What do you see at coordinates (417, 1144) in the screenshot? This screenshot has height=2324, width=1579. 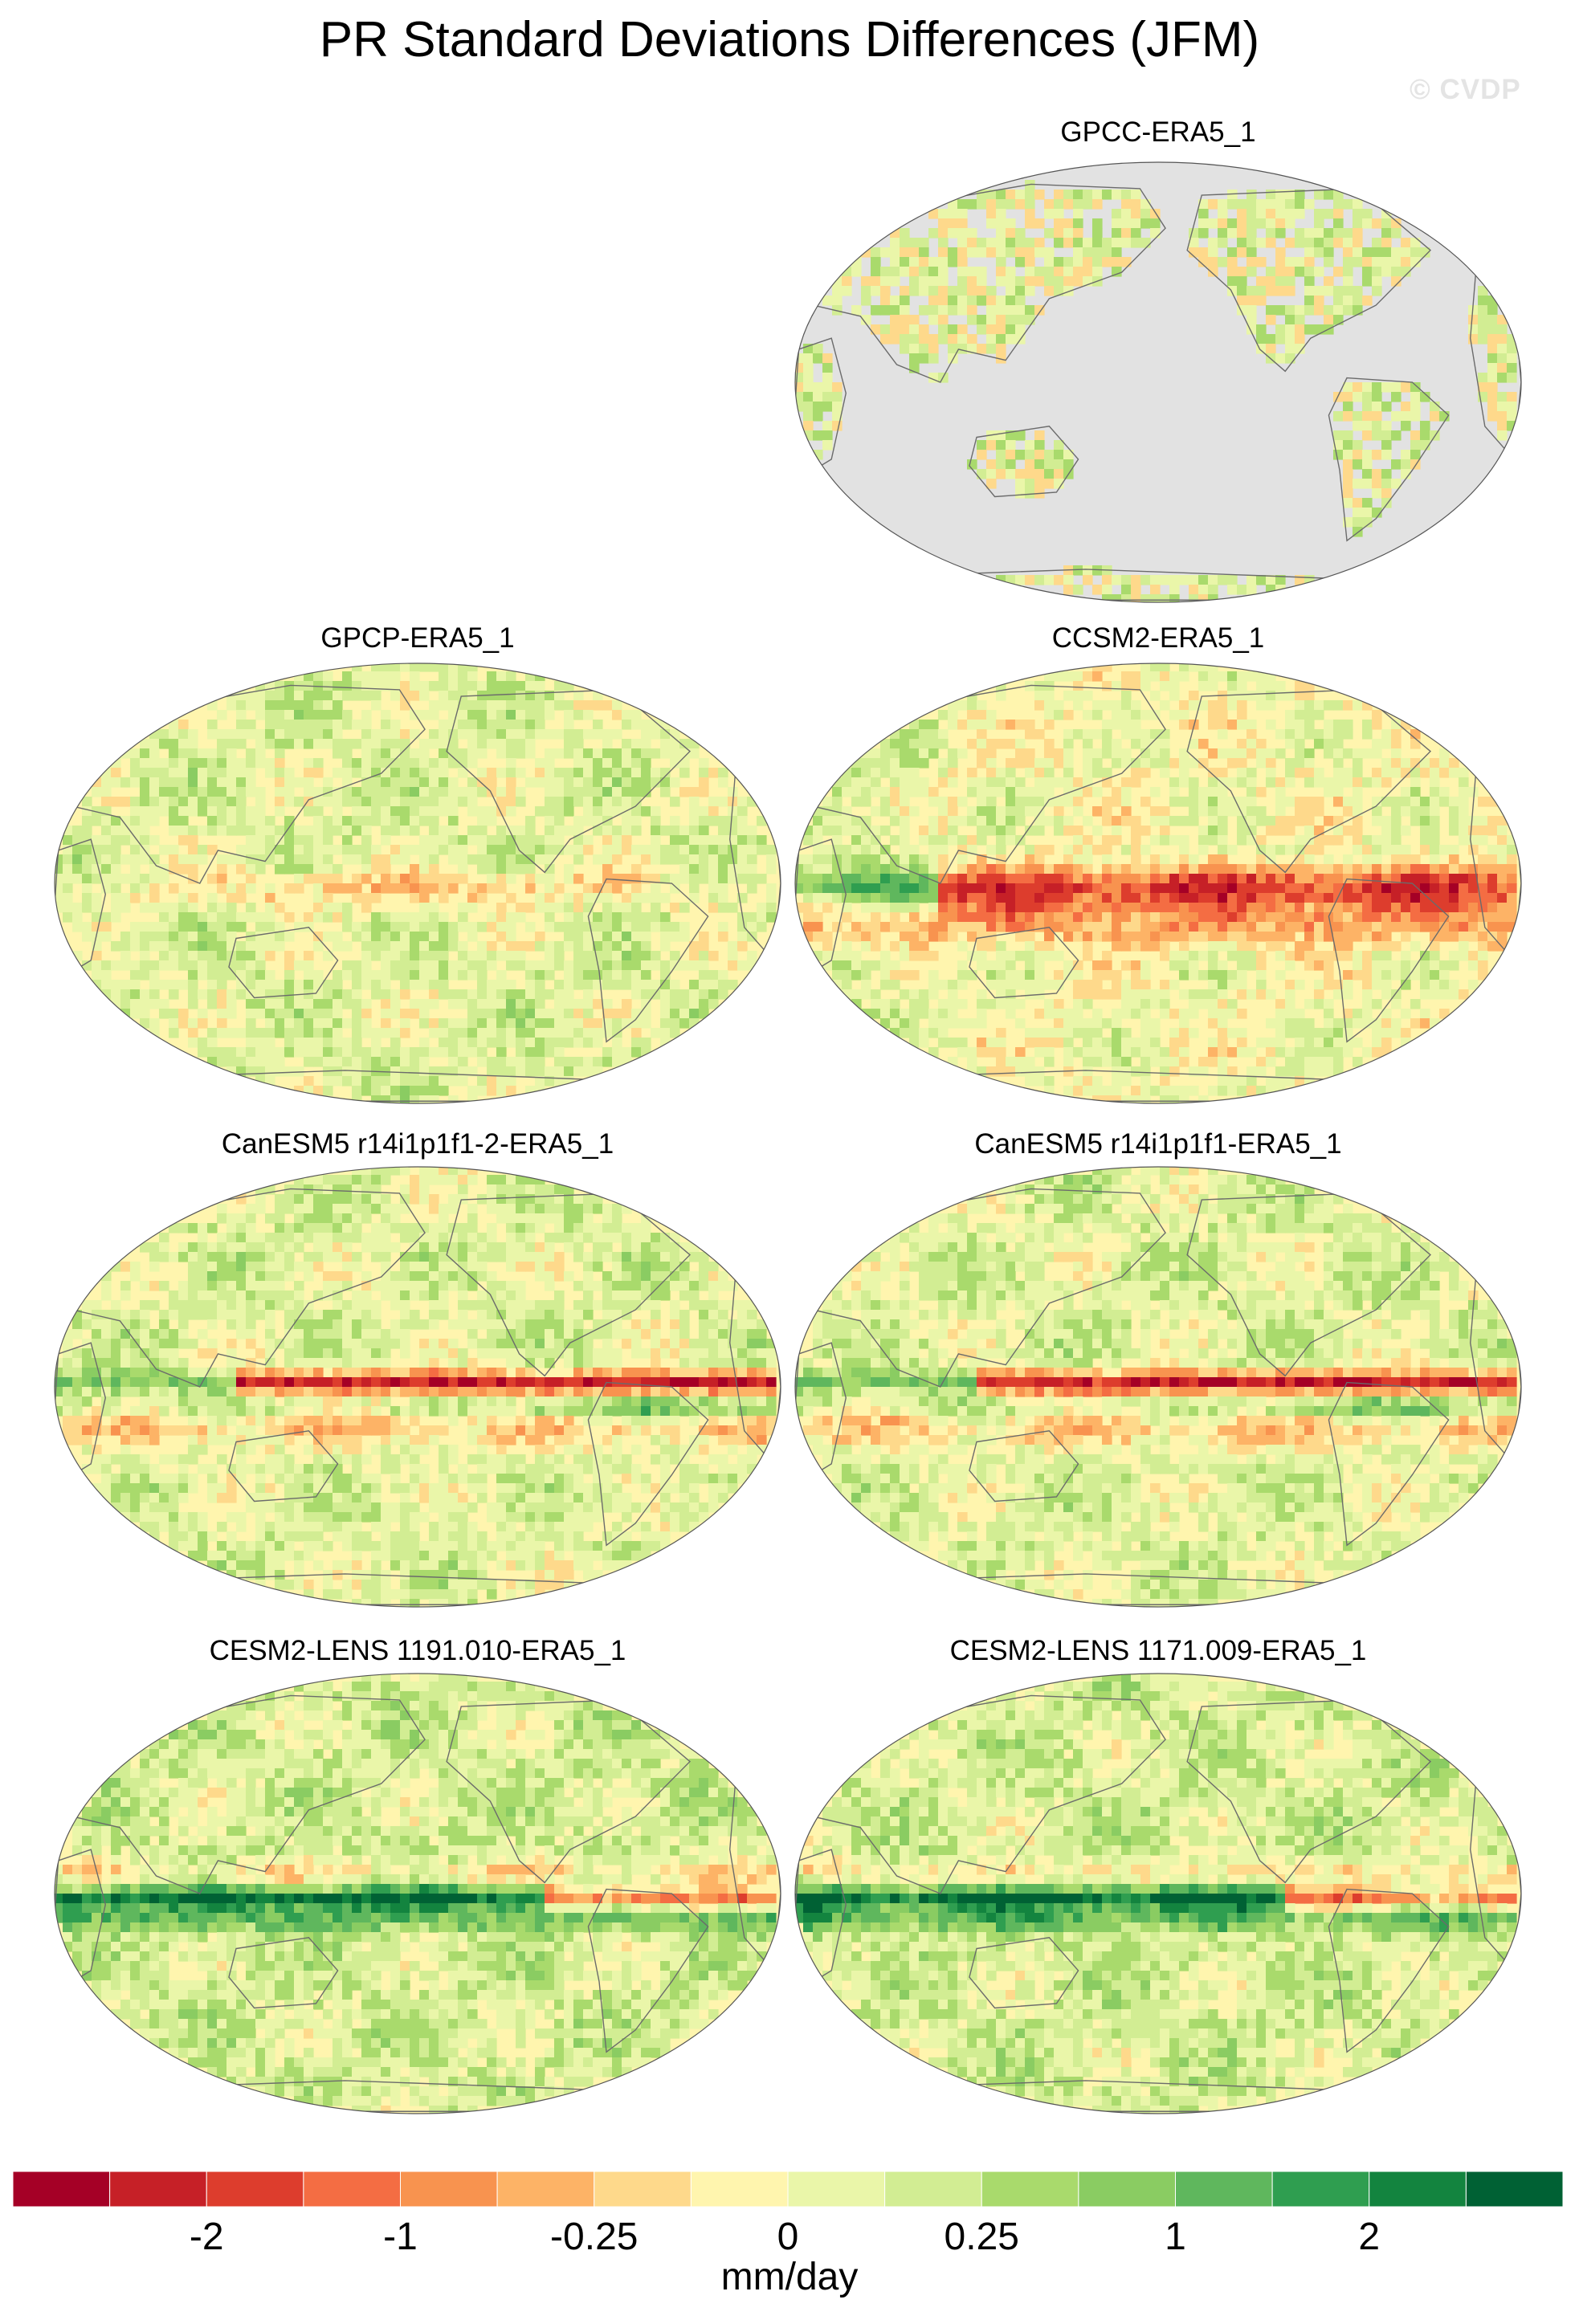 I see `panel-title-canesm5_2: CanESM5 r14i1p1f1-2-ERA5_1` at bounding box center [417, 1144].